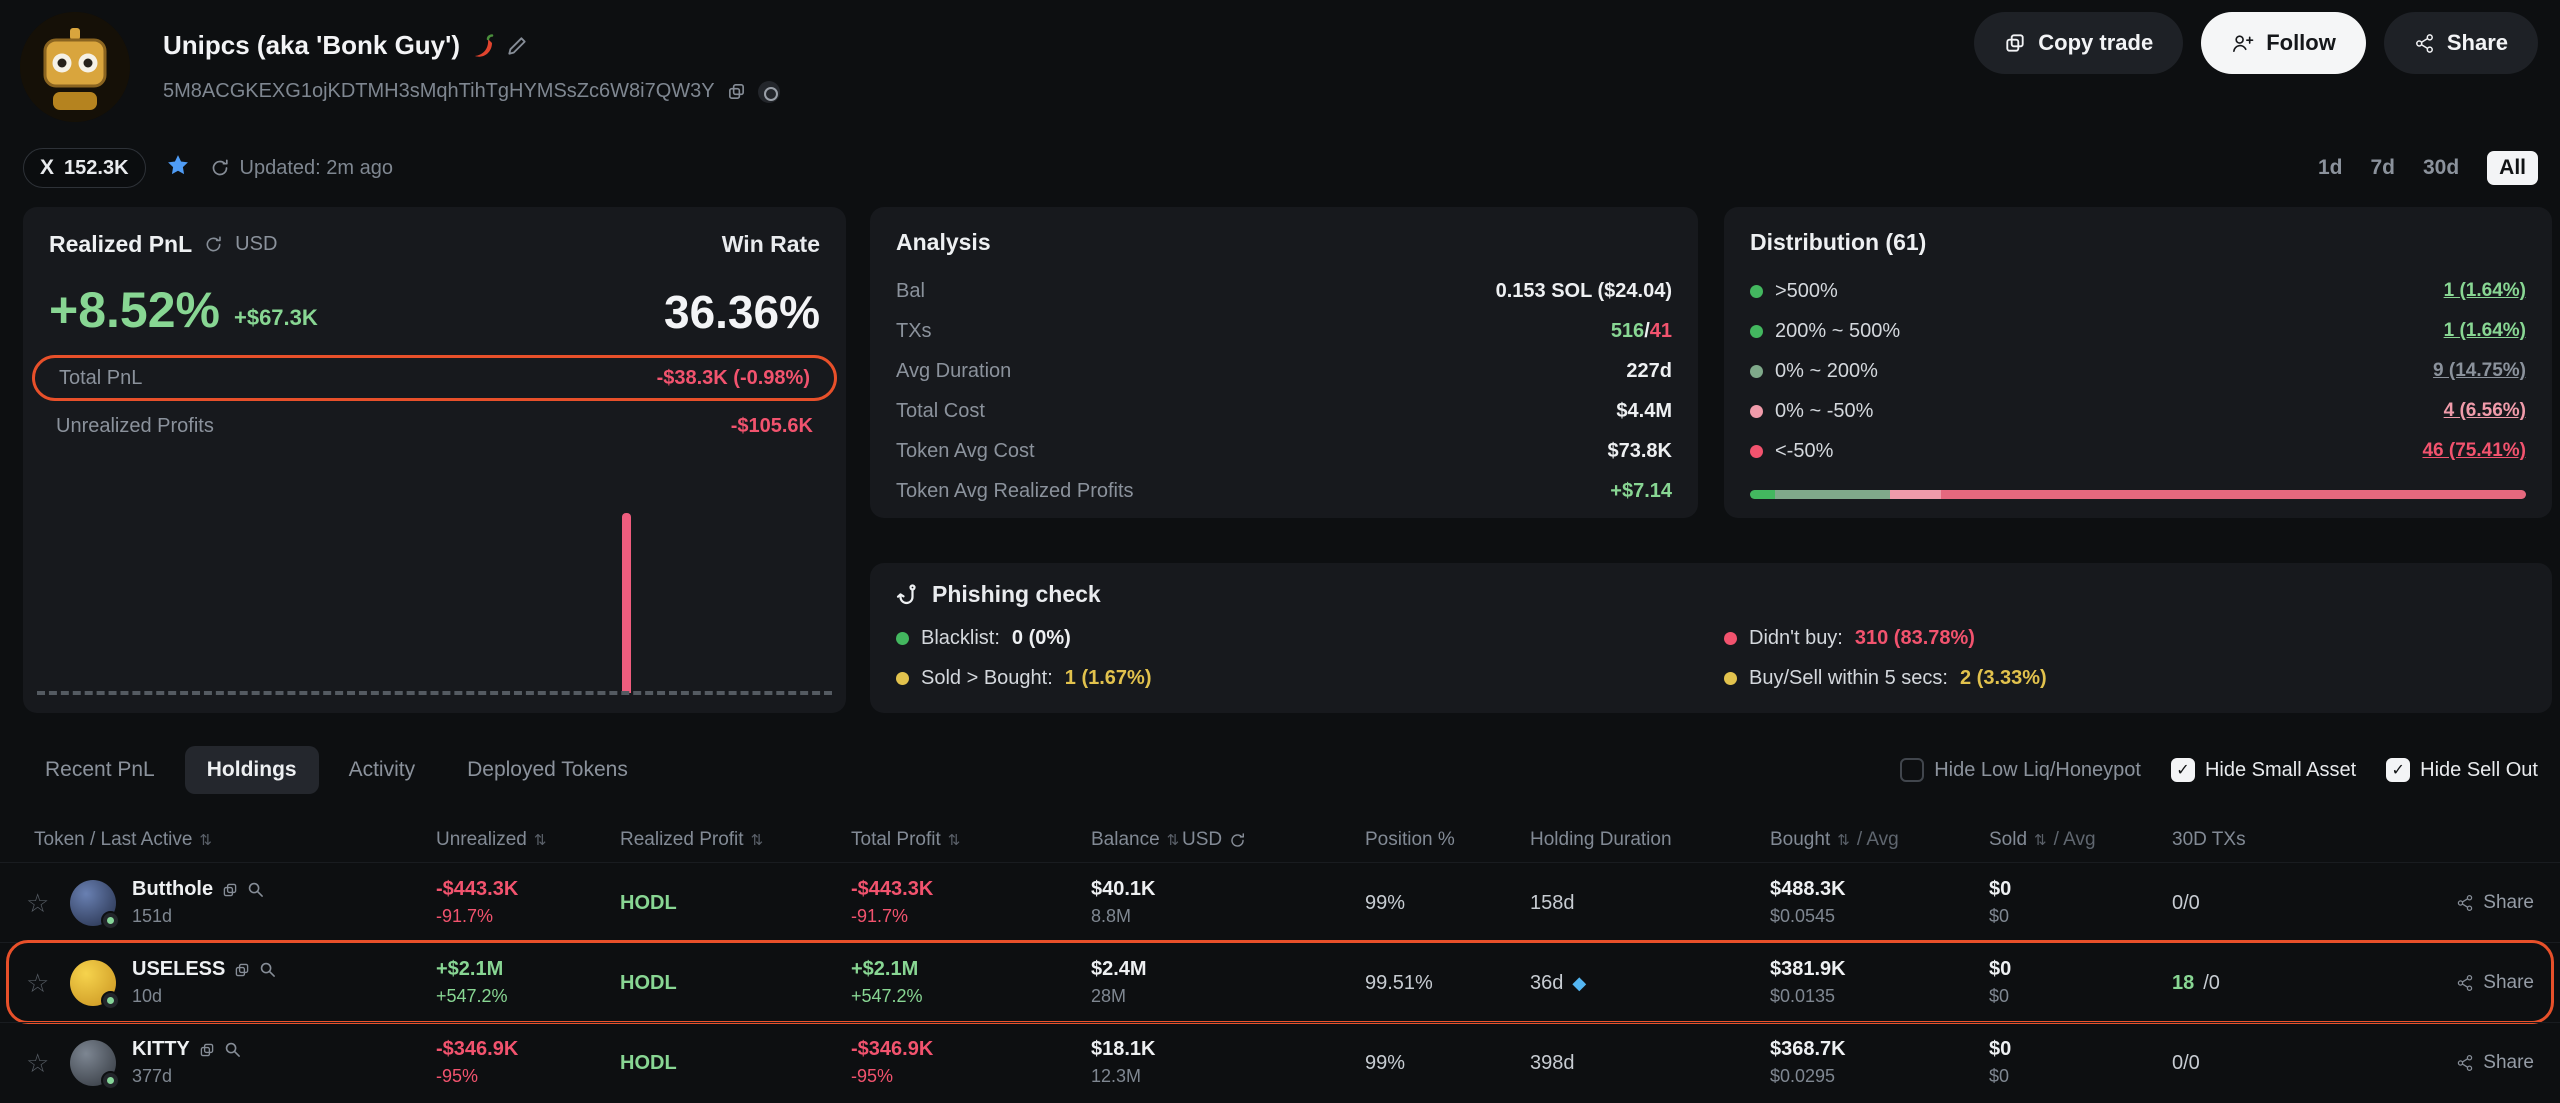 Image resolution: width=2560 pixels, height=1103 pixels. I want to click on timeframe-7d: 7d, so click(2382, 167).